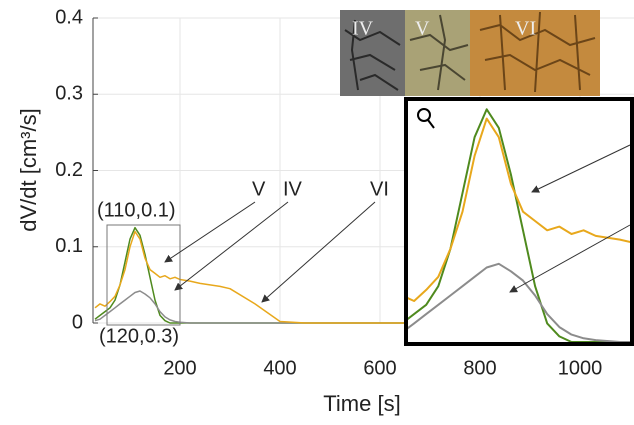 This screenshot has width=634, height=425. What do you see at coordinates (363, 29) in the screenshot?
I see `photo-label: IV` at bounding box center [363, 29].